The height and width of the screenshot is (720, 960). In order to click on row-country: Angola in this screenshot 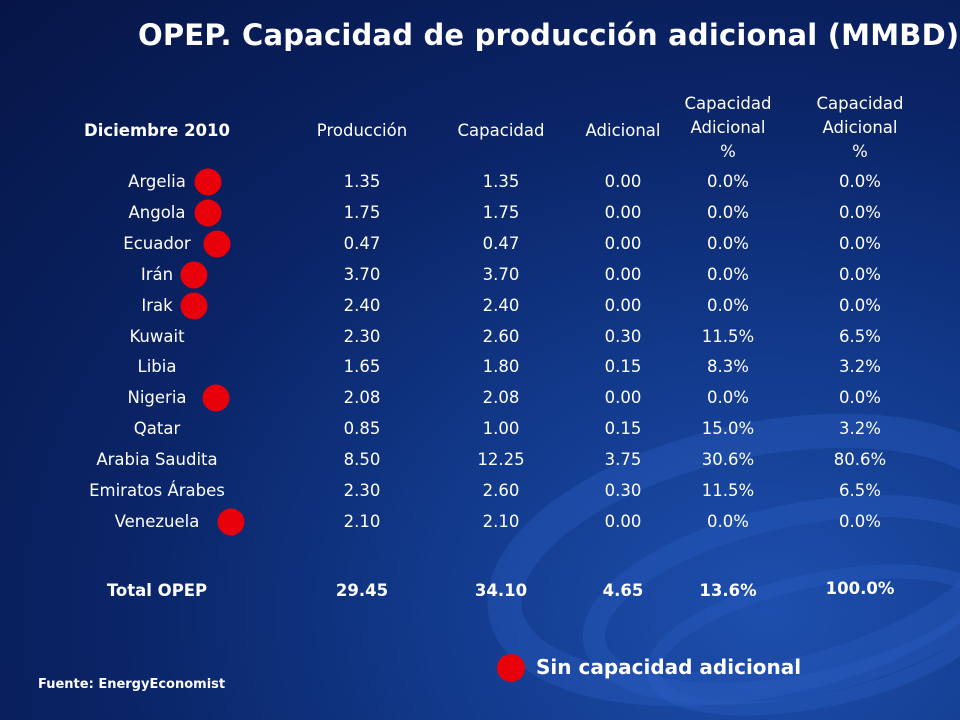, I will do `click(157, 212)`.